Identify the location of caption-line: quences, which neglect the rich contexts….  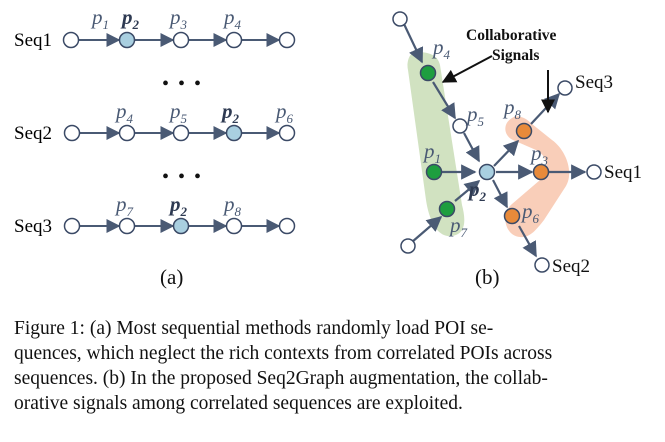
(283, 353).